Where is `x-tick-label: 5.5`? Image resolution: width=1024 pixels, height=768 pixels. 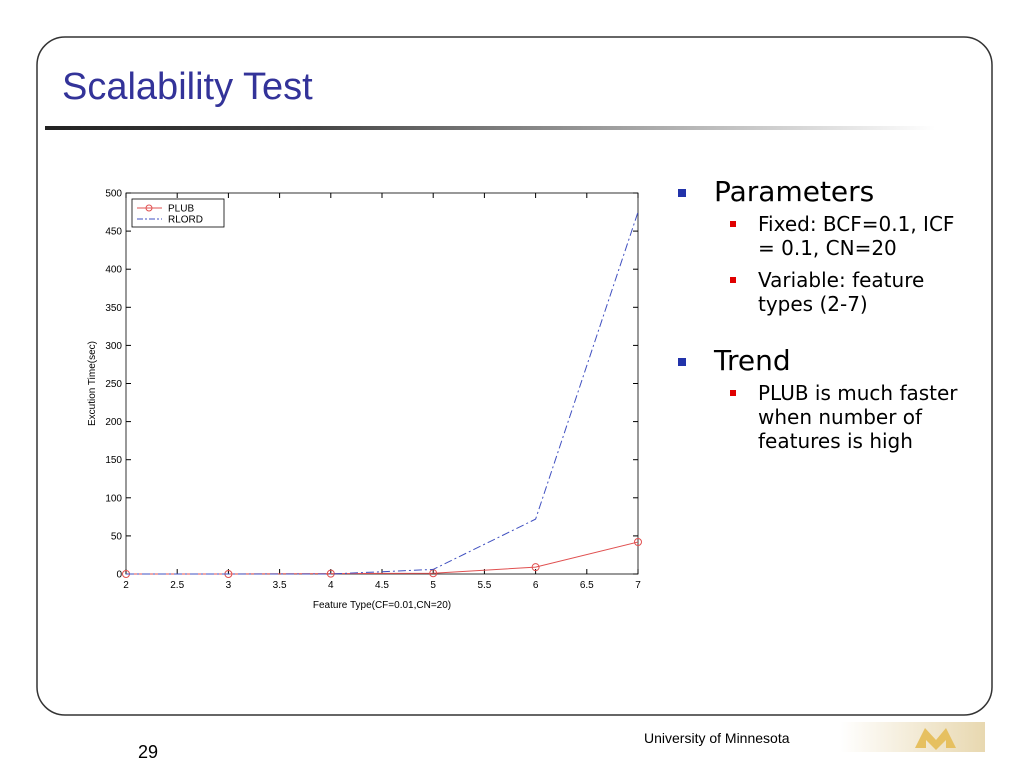 x-tick-label: 5.5 is located at coordinates (484, 585).